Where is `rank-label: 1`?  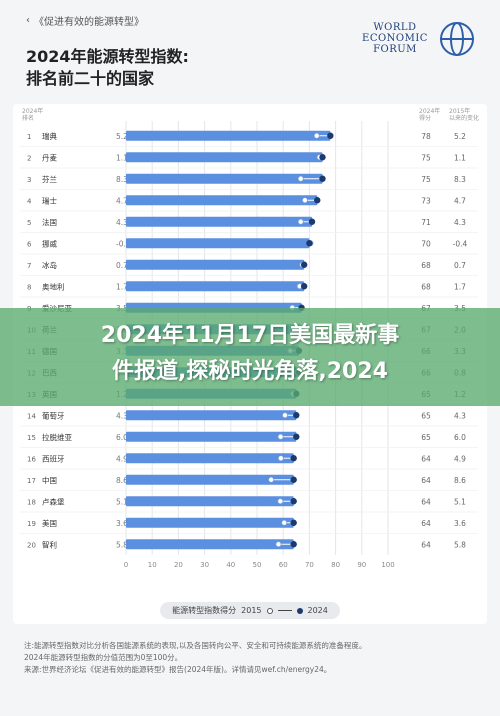
rank-label: 1 is located at coordinates (29, 137).